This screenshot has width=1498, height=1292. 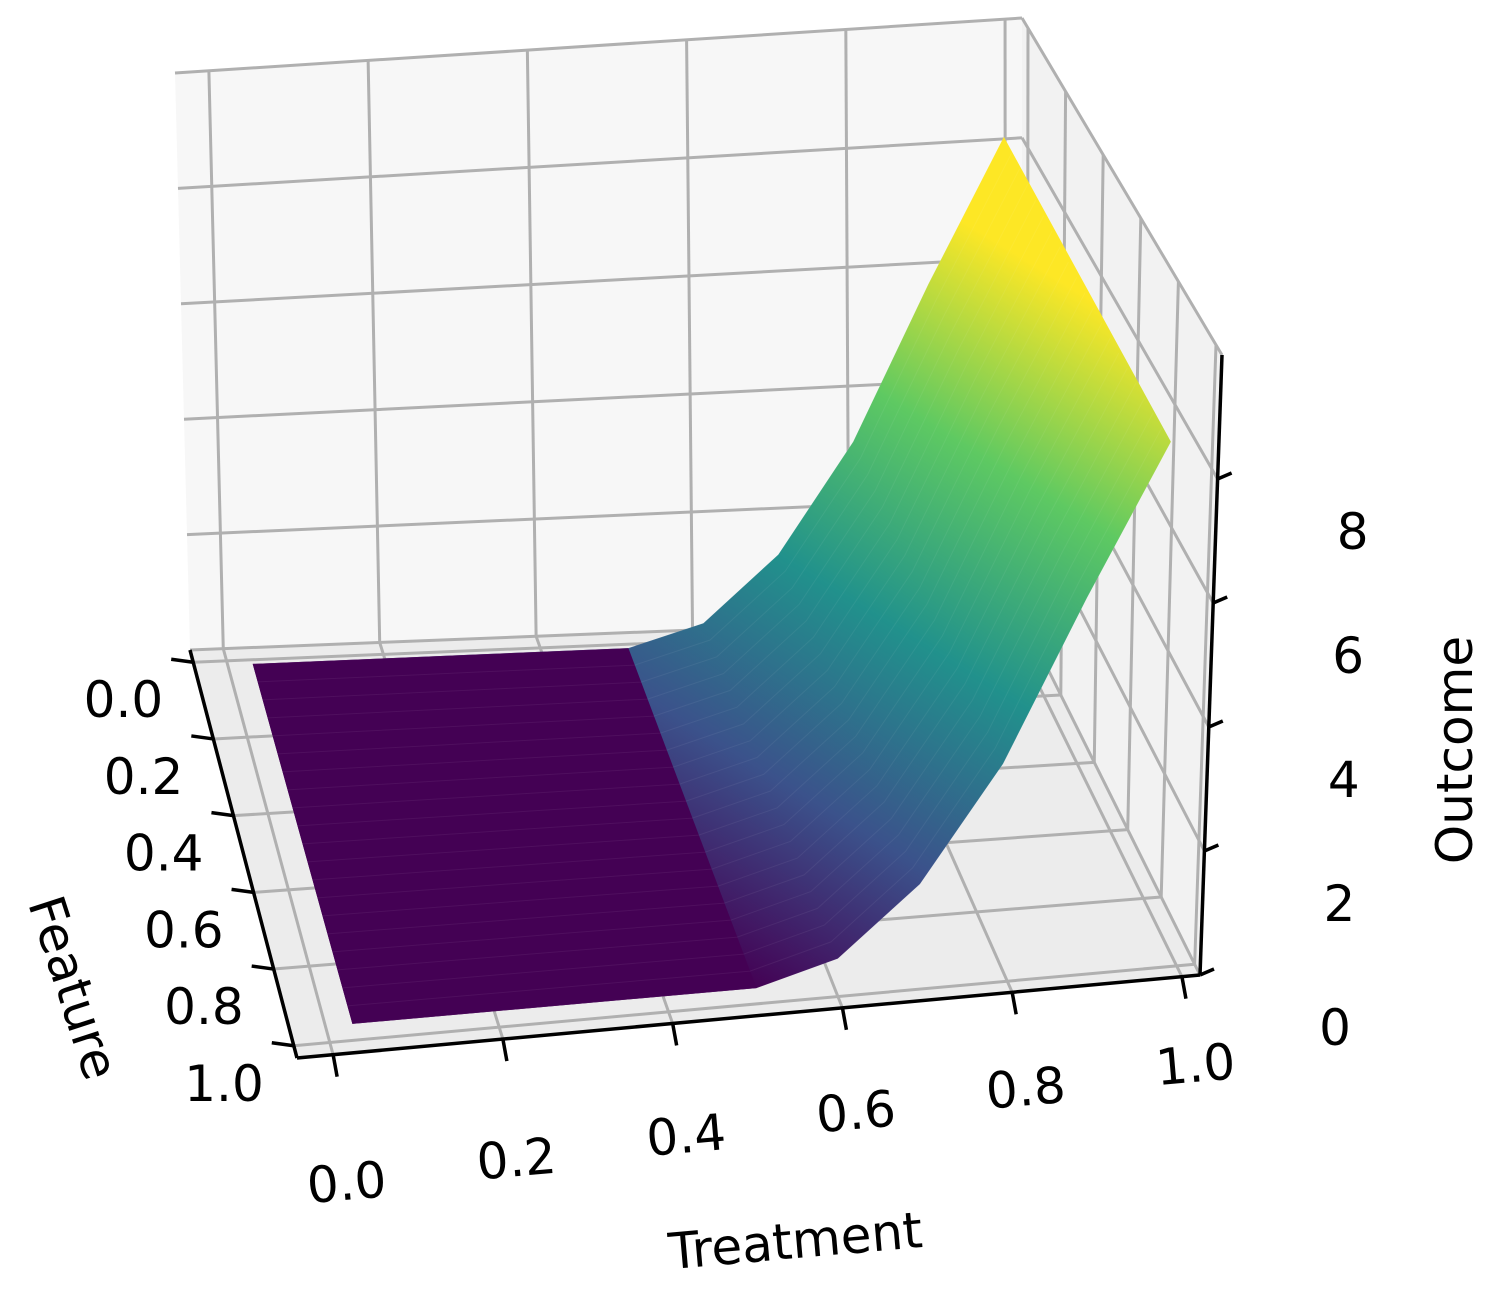 What do you see at coordinates (1195, 1064) in the screenshot?
I see `x-tick-label: 1.0` at bounding box center [1195, 1064].